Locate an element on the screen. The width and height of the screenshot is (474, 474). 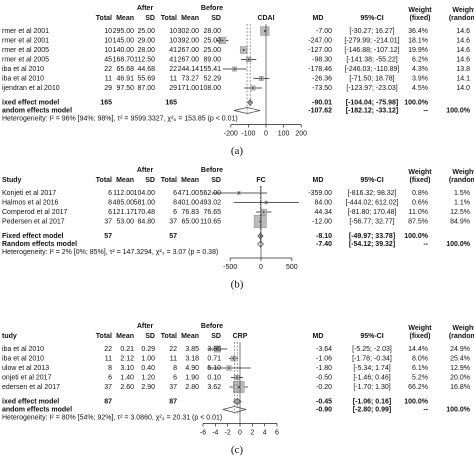
result-cell: 12.9% is located at coordinates (460, 368).